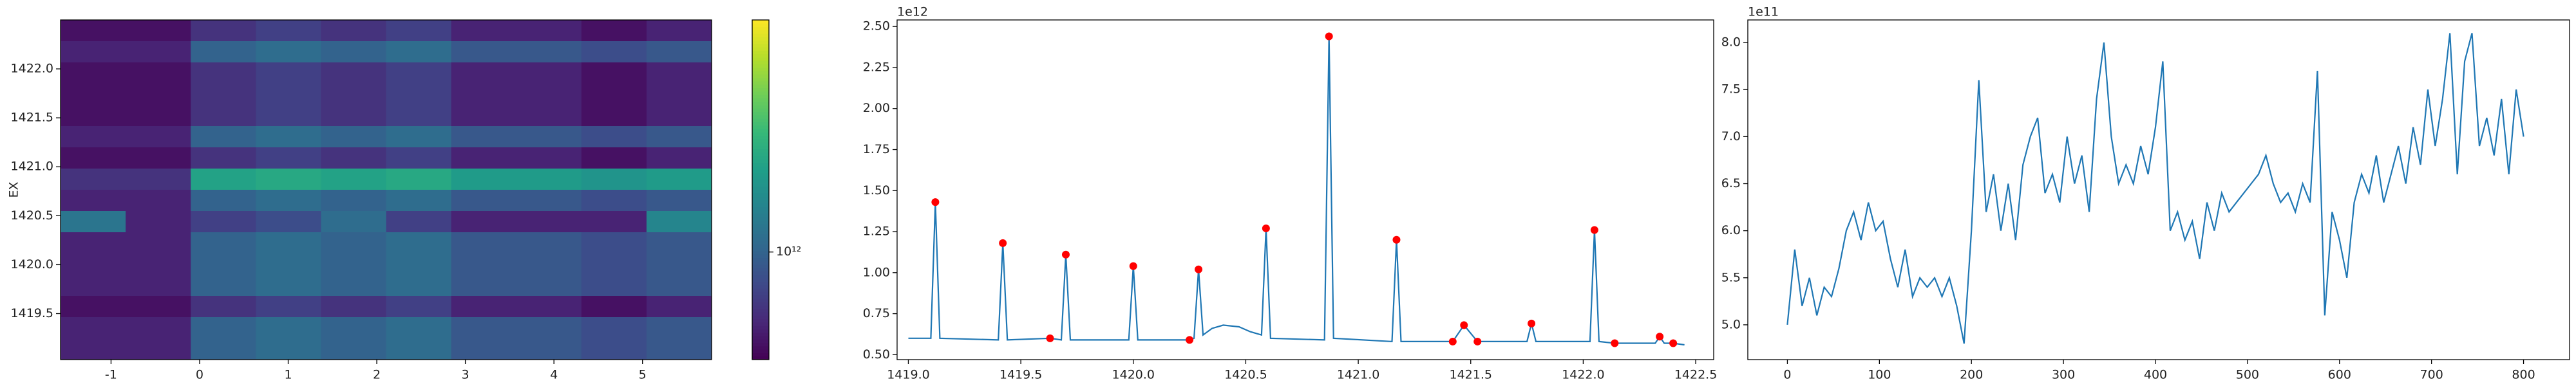 The height and width of the screenshot is (386, 2576). I want to click on y-tick-label: 6.5, so click(1731, 183).